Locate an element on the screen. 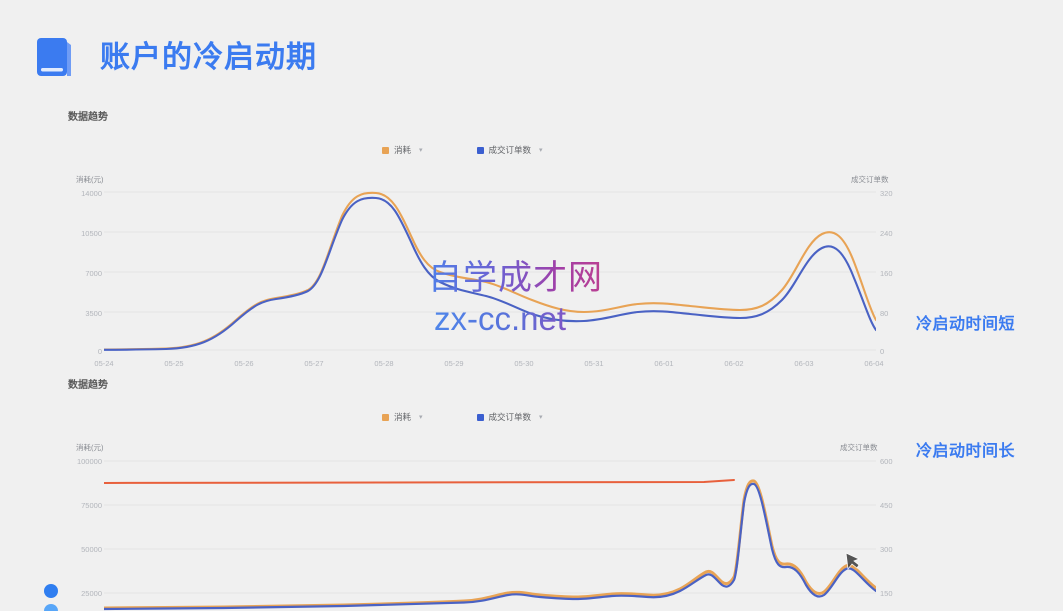 Image resolution: width=1063 pixels, height=611 pixels. x-tick-5: 05-28 is located at coordinates (384, 363).